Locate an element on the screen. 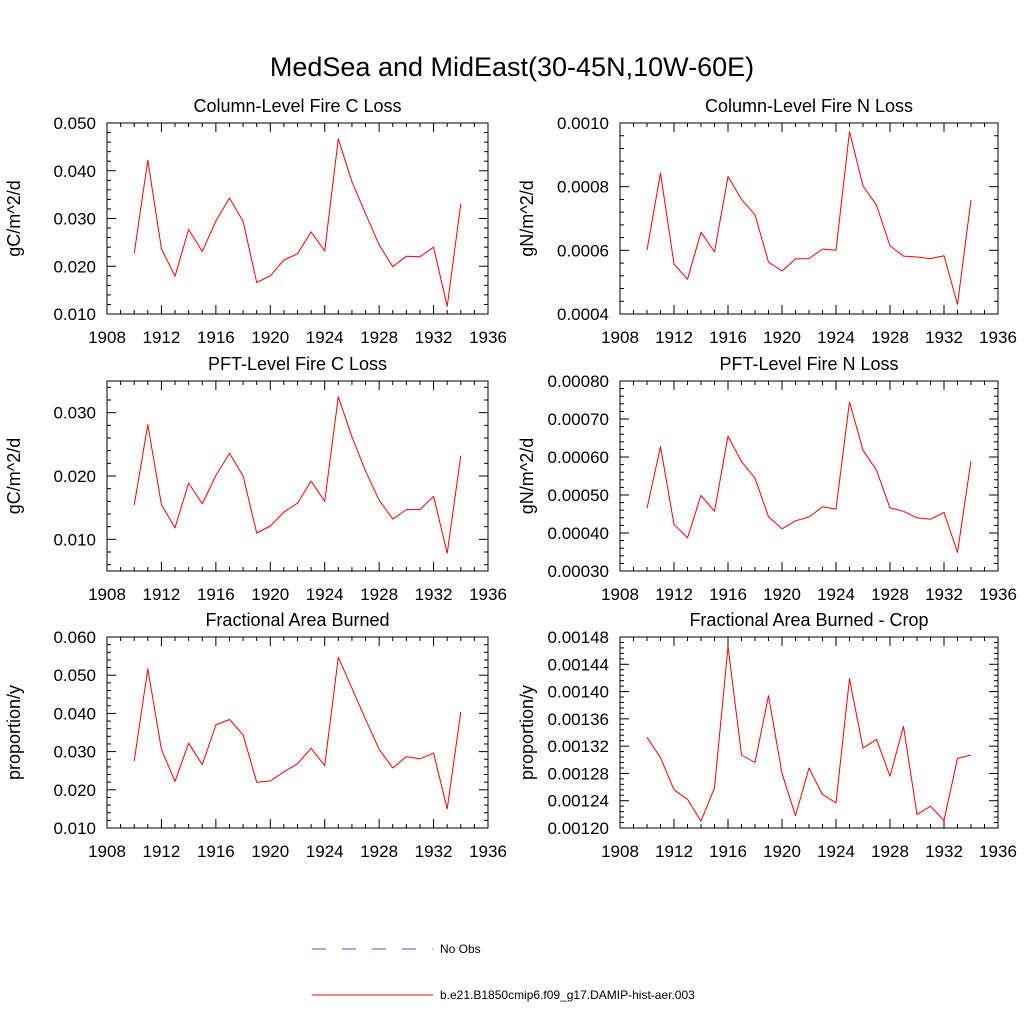 This screenshot has height=1024, width=1024. y-tick-label: 0.00128 is located at coordinates (578, 773).